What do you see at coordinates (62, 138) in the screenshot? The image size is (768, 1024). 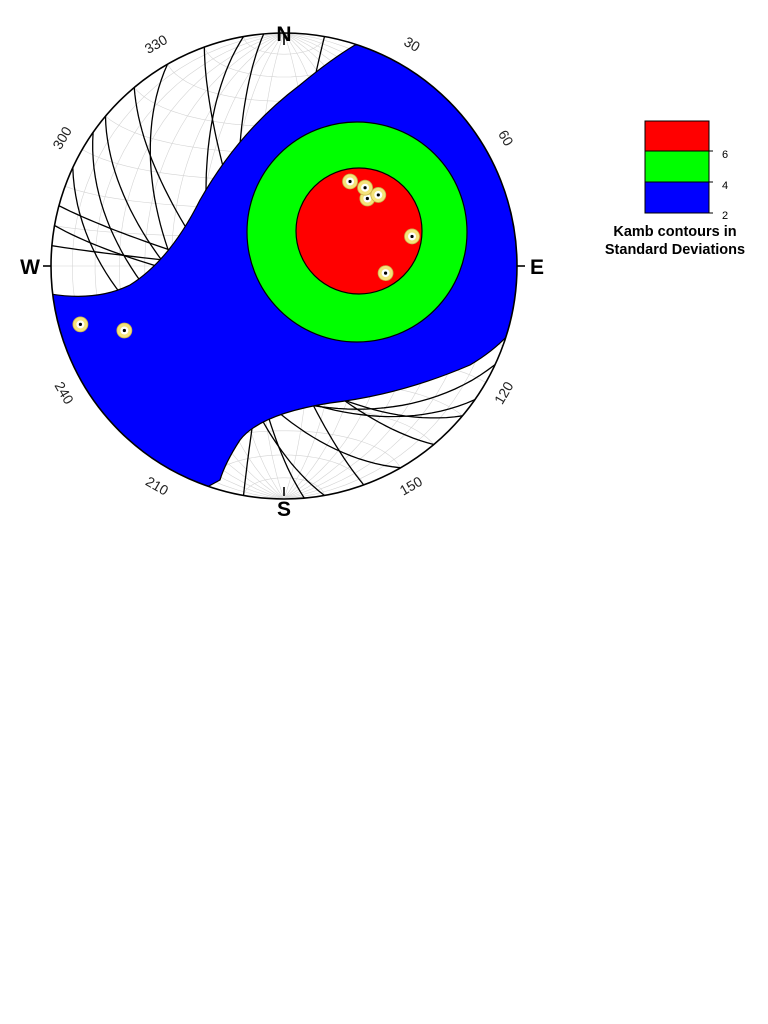 I see `azimuth-label-300: 300` at bounding box center [62, 138].